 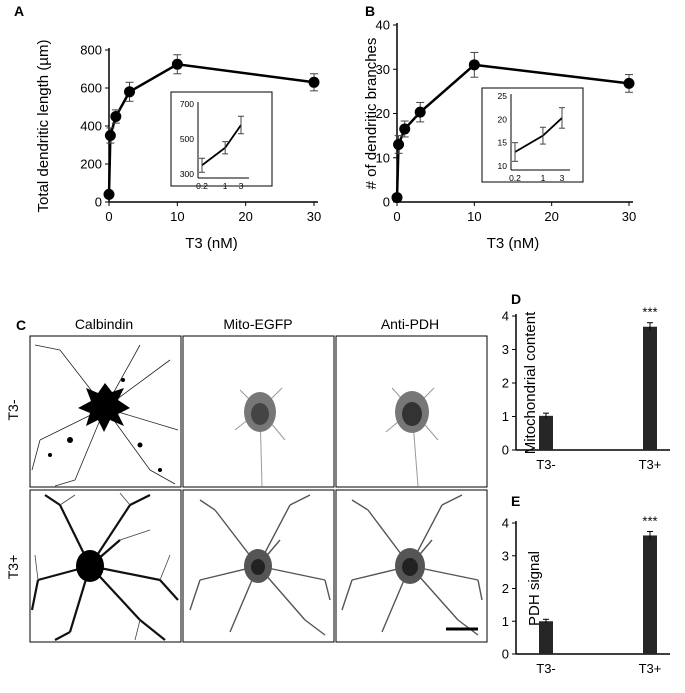 What do you see at coordinates (187, 174) in the screenshot?
I see `inset-y-tick-label: 300` at bounding box center [187, 174].